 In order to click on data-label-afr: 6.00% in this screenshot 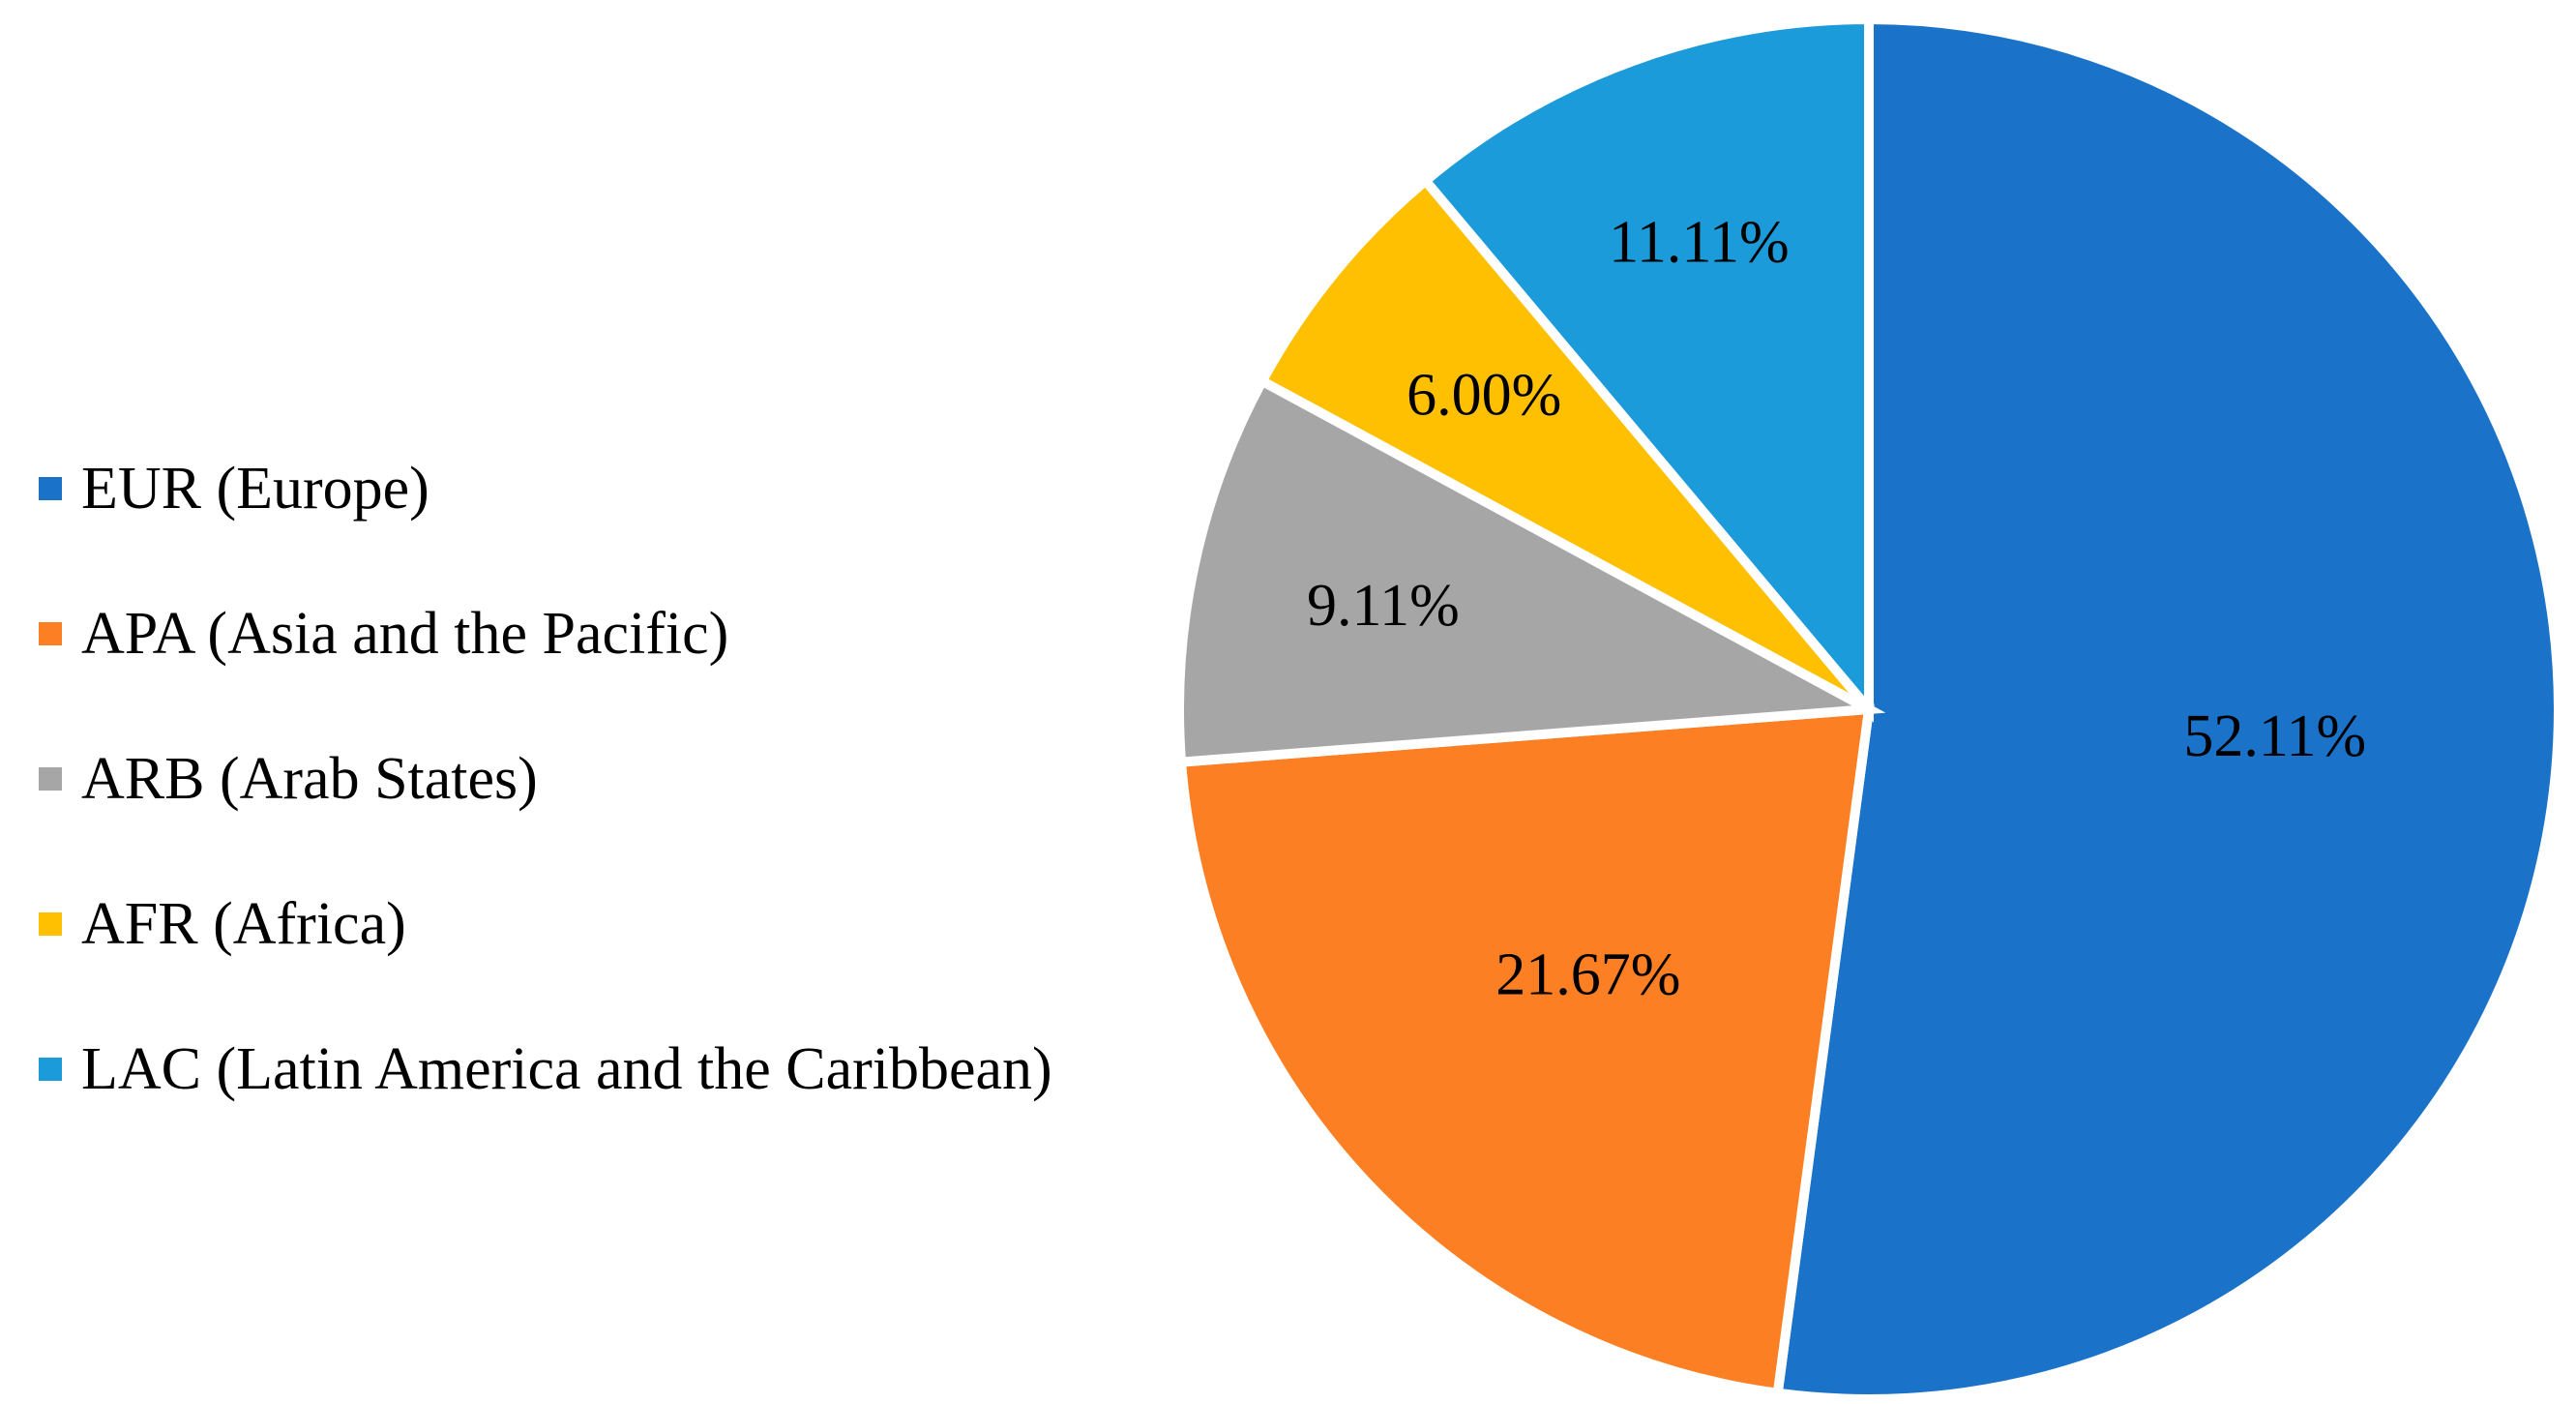, I will do `click(1484, 396)`.